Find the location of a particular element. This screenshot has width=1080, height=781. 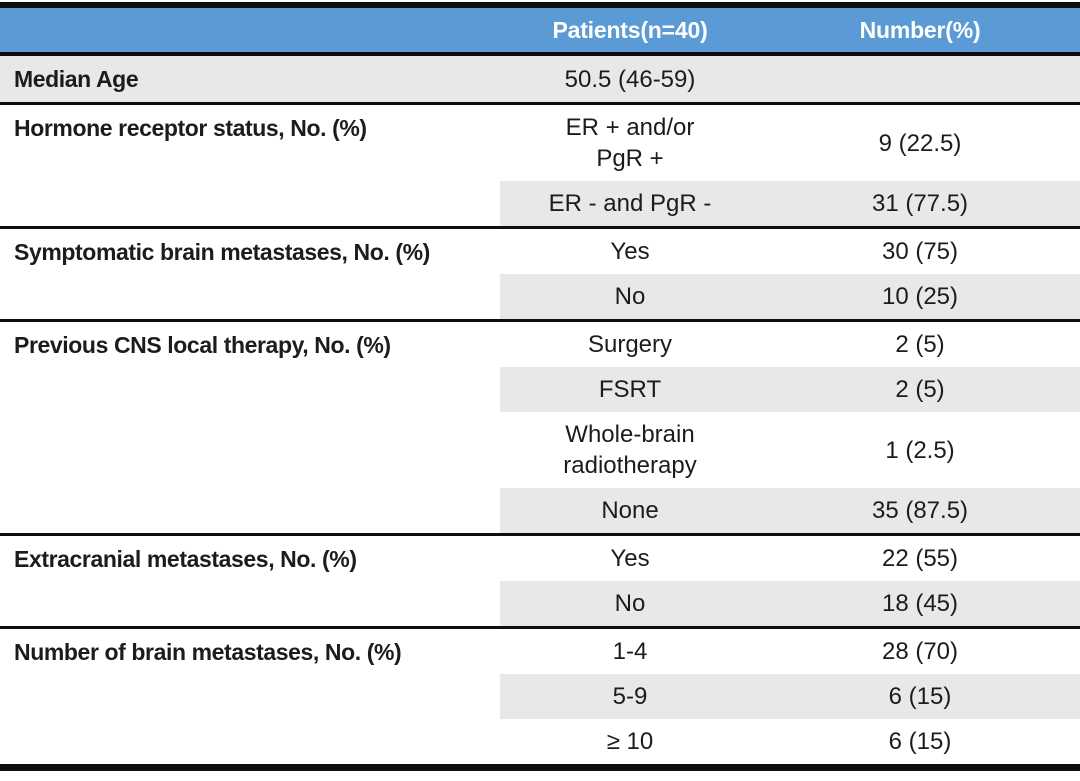

number-value: 35 (87.5) is located at coordinates (920, 511).